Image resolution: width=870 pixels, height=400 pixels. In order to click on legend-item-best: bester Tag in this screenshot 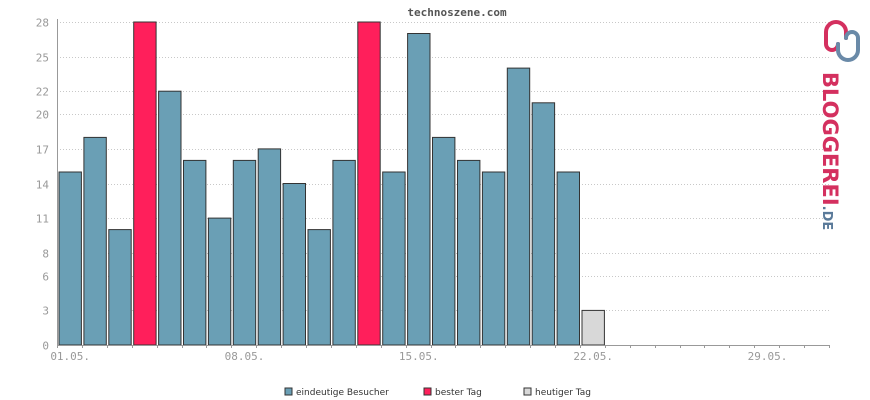, I will do `click(452, 392)`.